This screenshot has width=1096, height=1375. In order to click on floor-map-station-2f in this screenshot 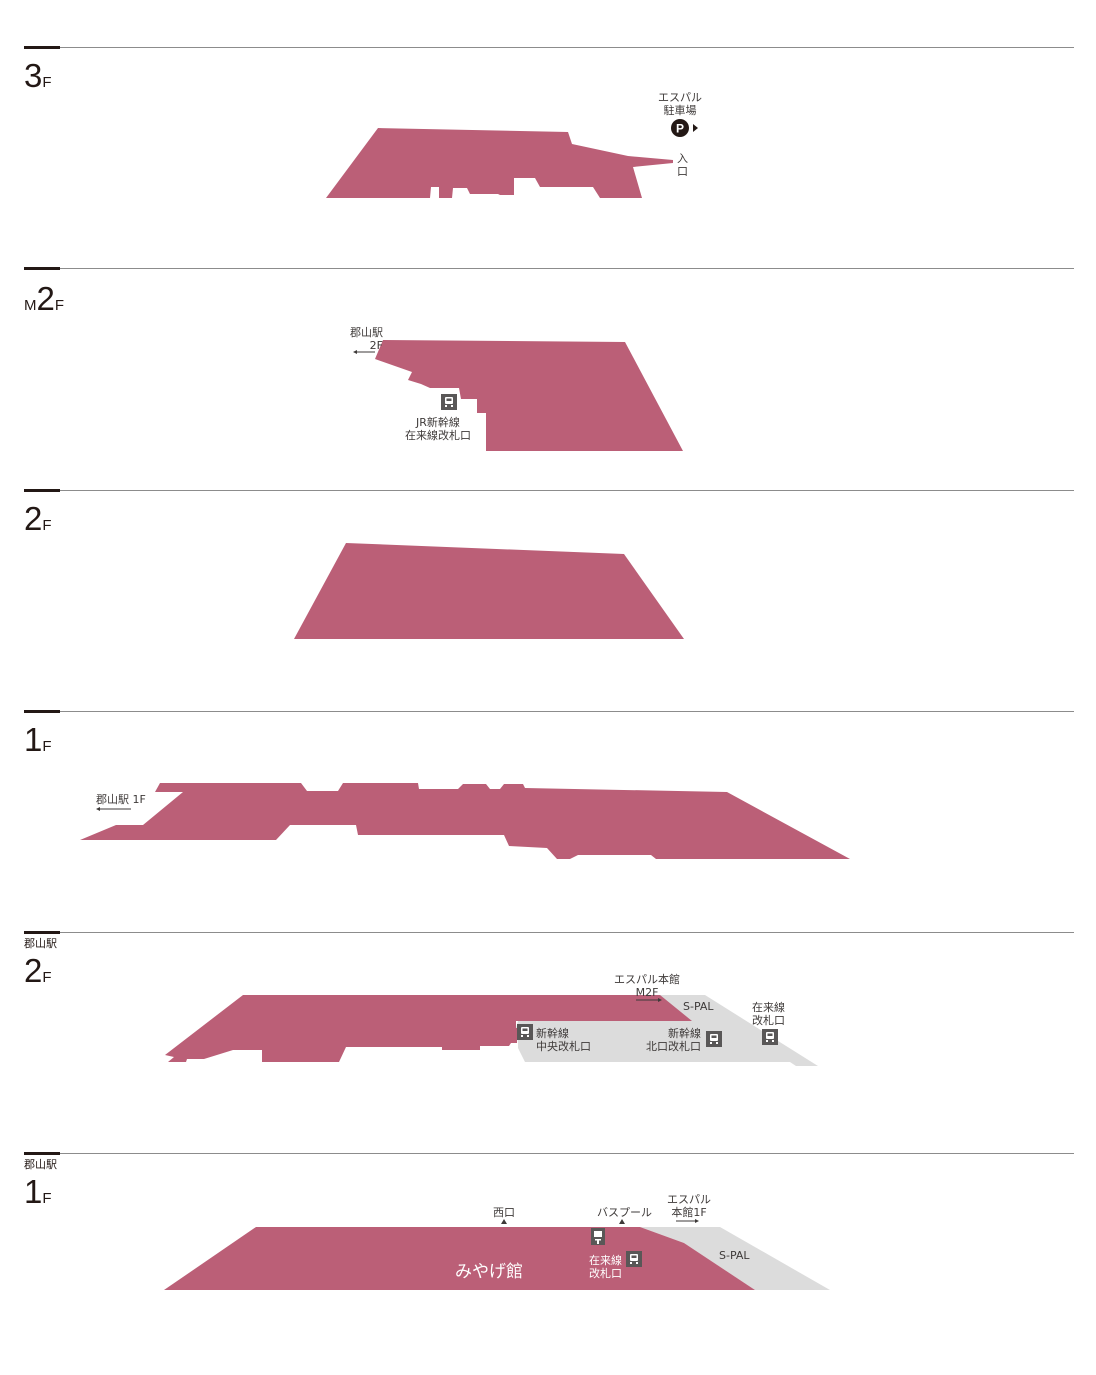, I will do `click(491, 1030)`.